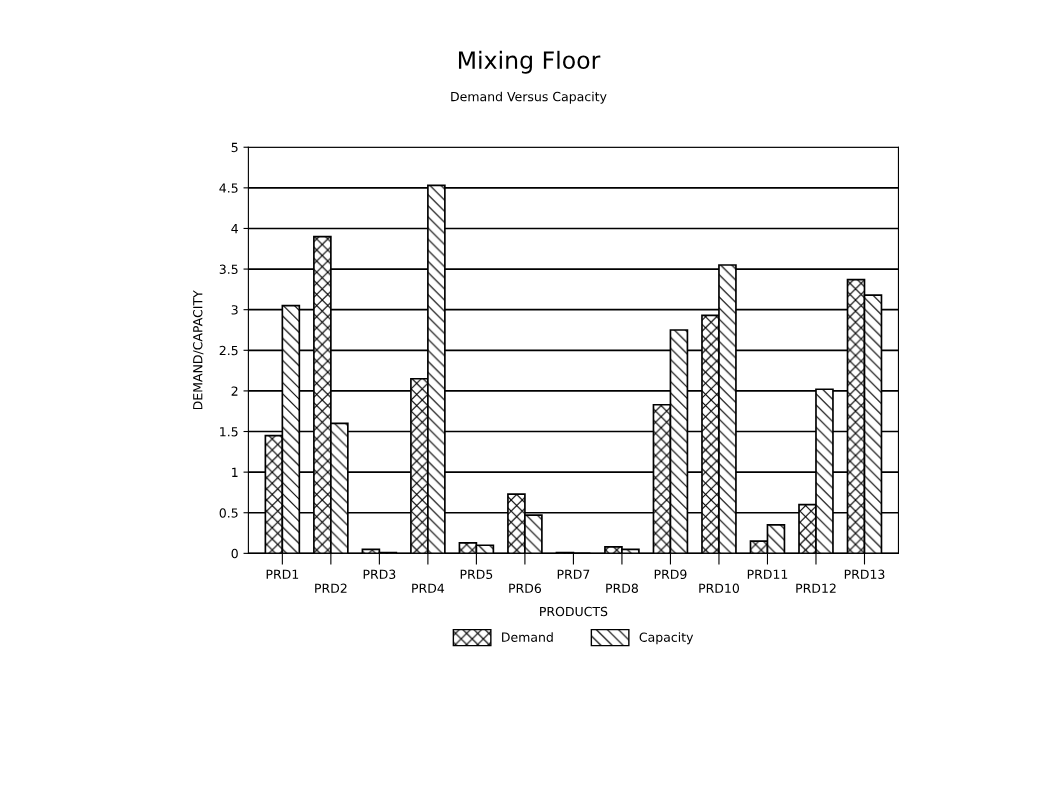 This screenshot has width=1057, height=809. What do you see at coordinates (234, 391) in the screenshot?
I see `y-tick-label: 2` at bounding box center [234, 391].